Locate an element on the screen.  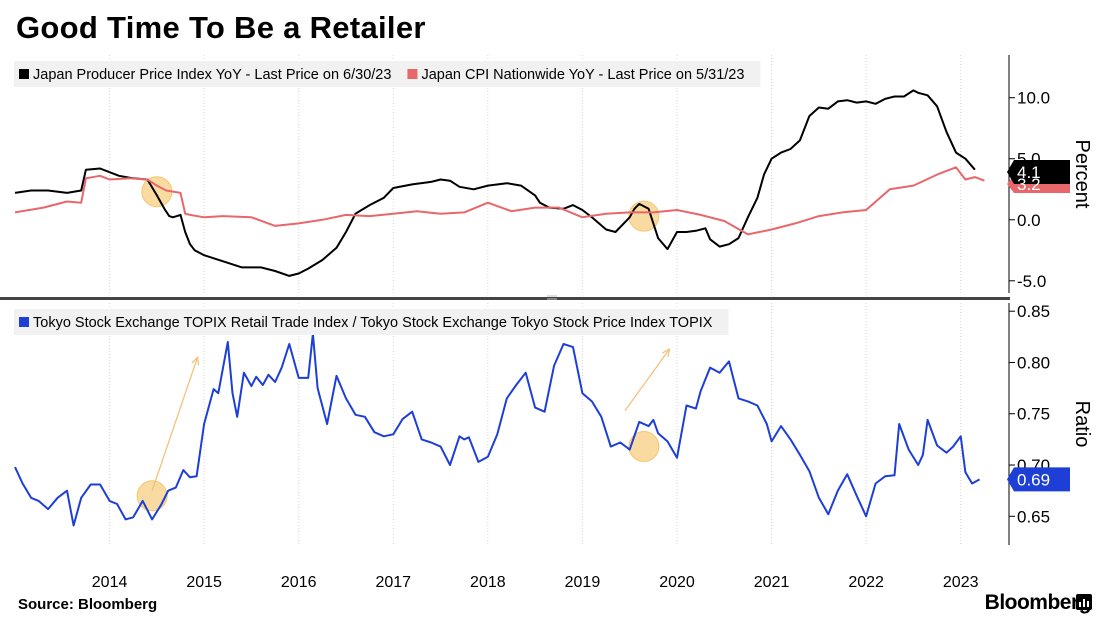
trend-arrows is located at coordinates (411, 419).